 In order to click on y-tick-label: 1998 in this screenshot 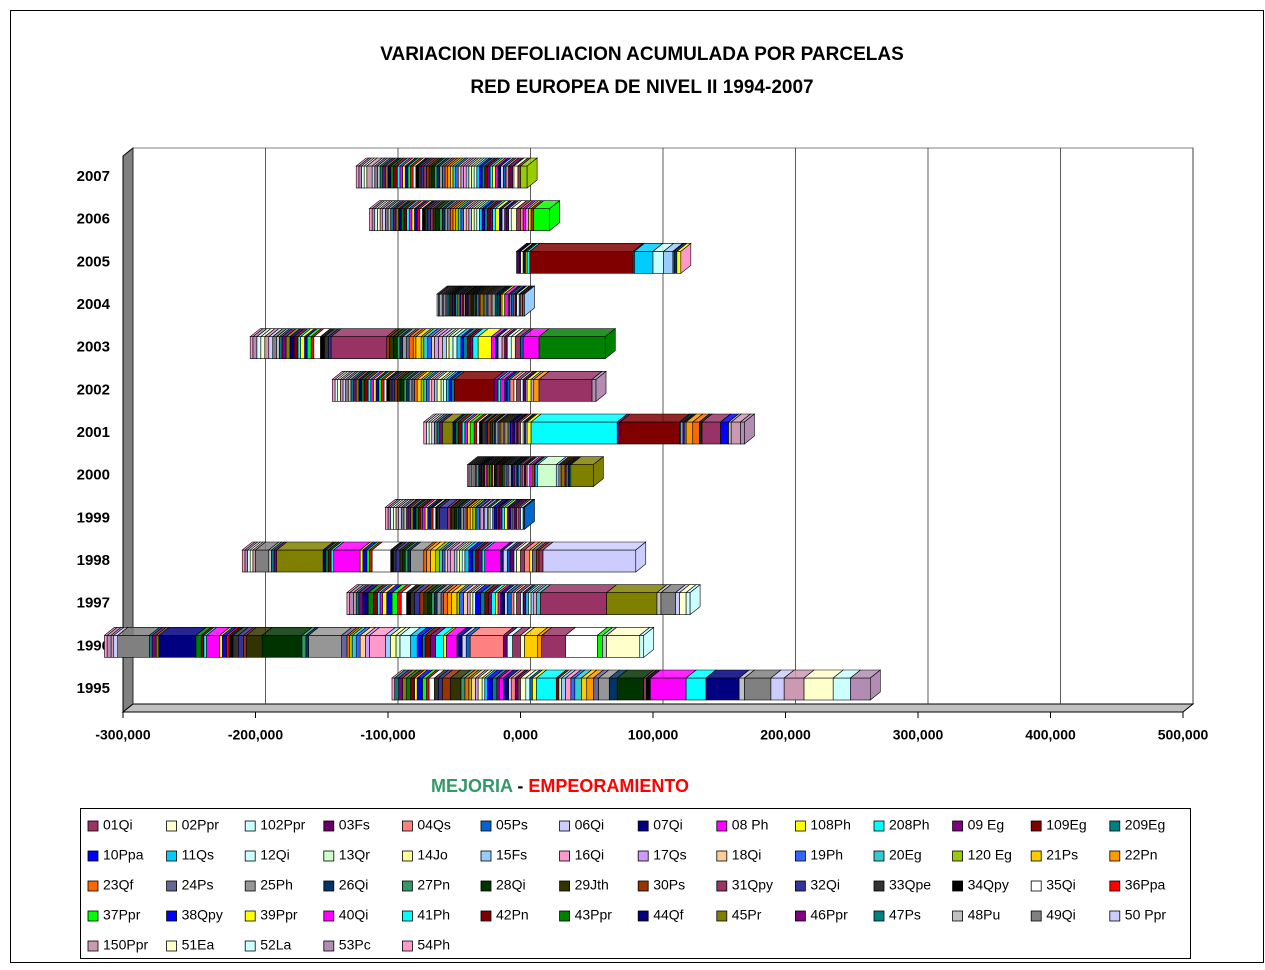, I will do `click(93, 560)`.